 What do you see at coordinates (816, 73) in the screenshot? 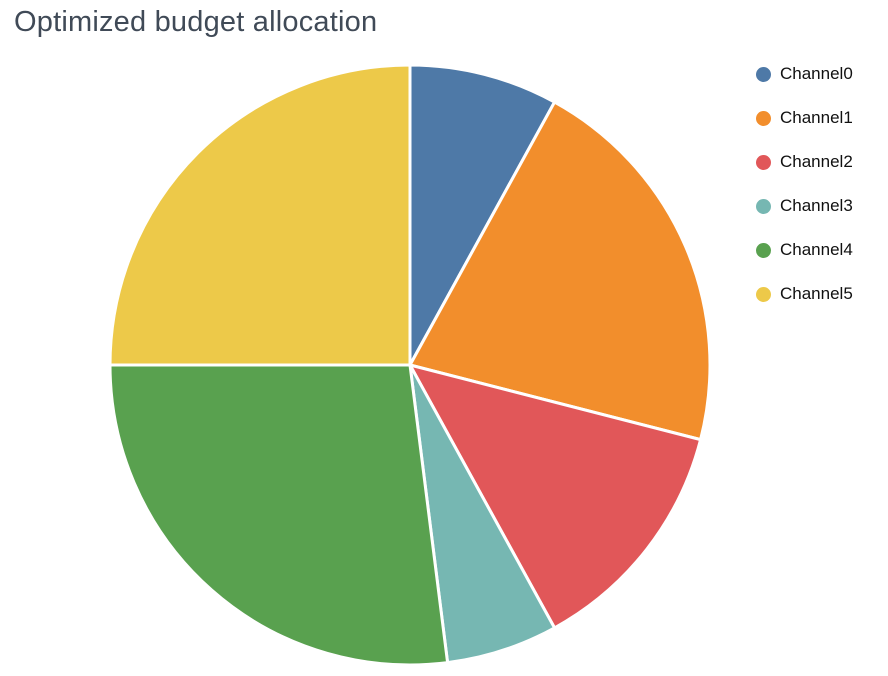
I see `legend-label: Channel0` at bounding box center [816, 73].